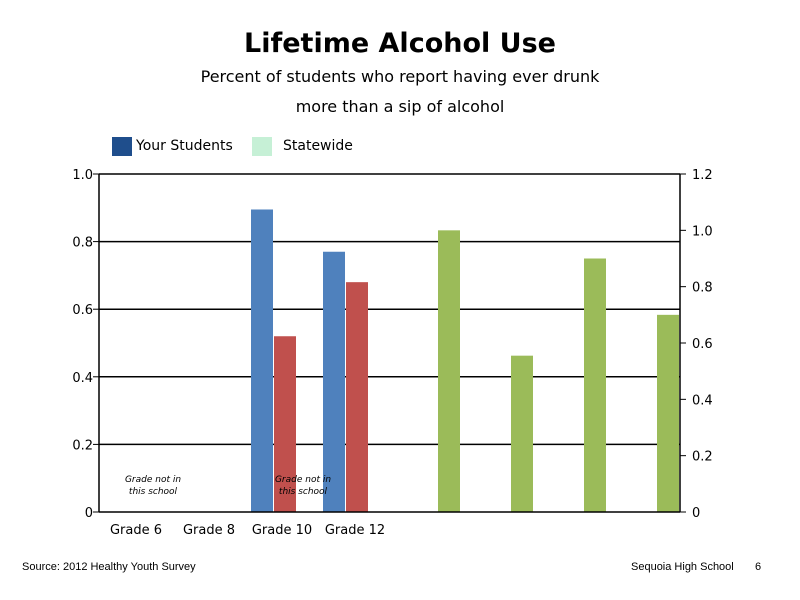 This screenshot has width=800, height=600. What do you see at coordinates (682, 567) in the screenshot?
I see `school-name: Sequoia High School` at bounding box center [682, 567].